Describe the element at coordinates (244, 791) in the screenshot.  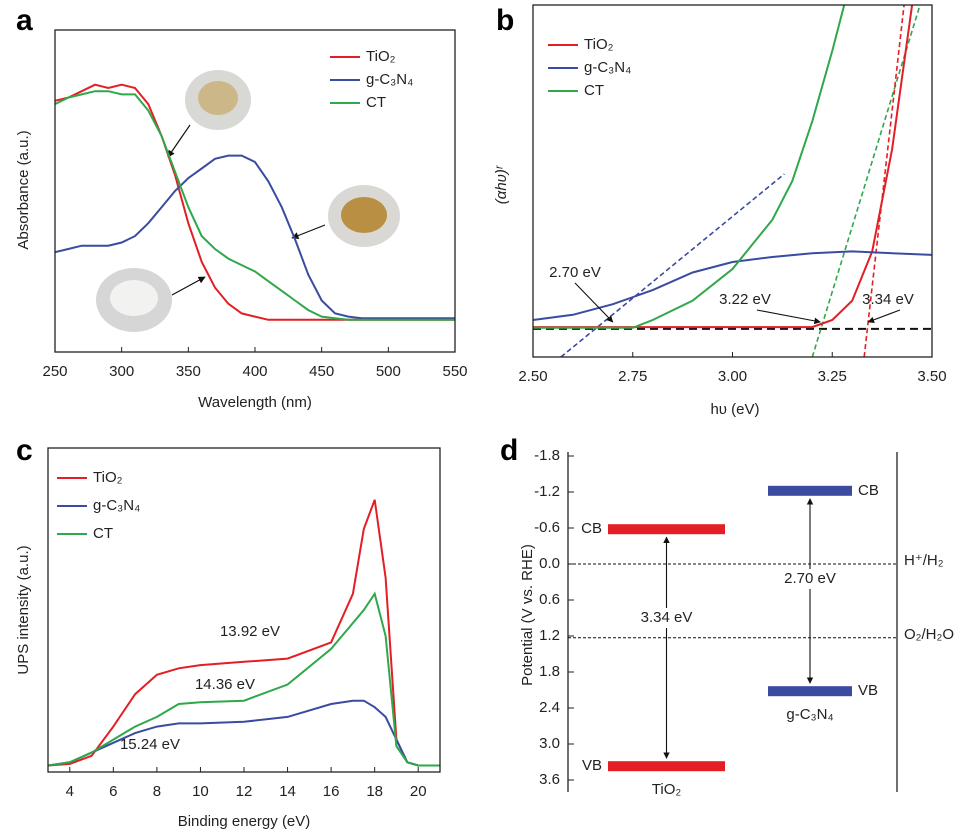
I see `x-tick-label: 12` at that location.